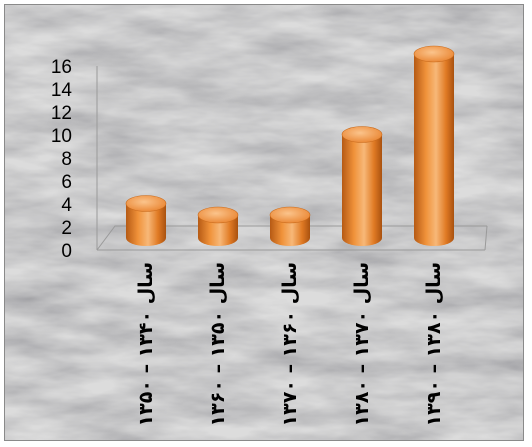  Describe the element at coordinates (61, 67) in the screenshot. I see `y-tick-label: 16` at that location.